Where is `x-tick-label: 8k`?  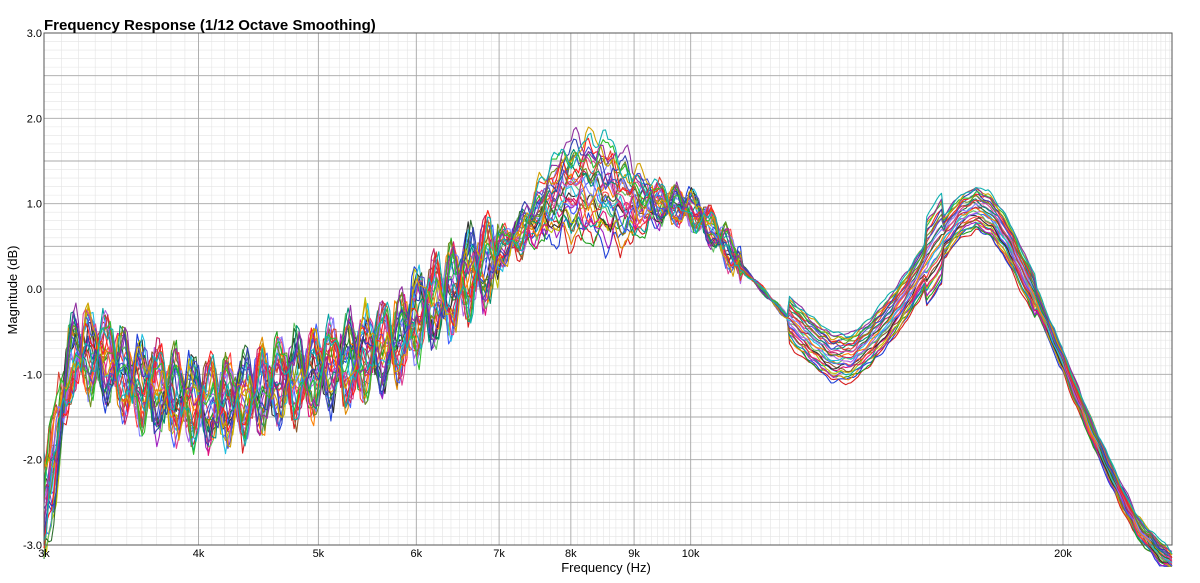
x-tick-label: 8k is located at coordinates (571, 554).